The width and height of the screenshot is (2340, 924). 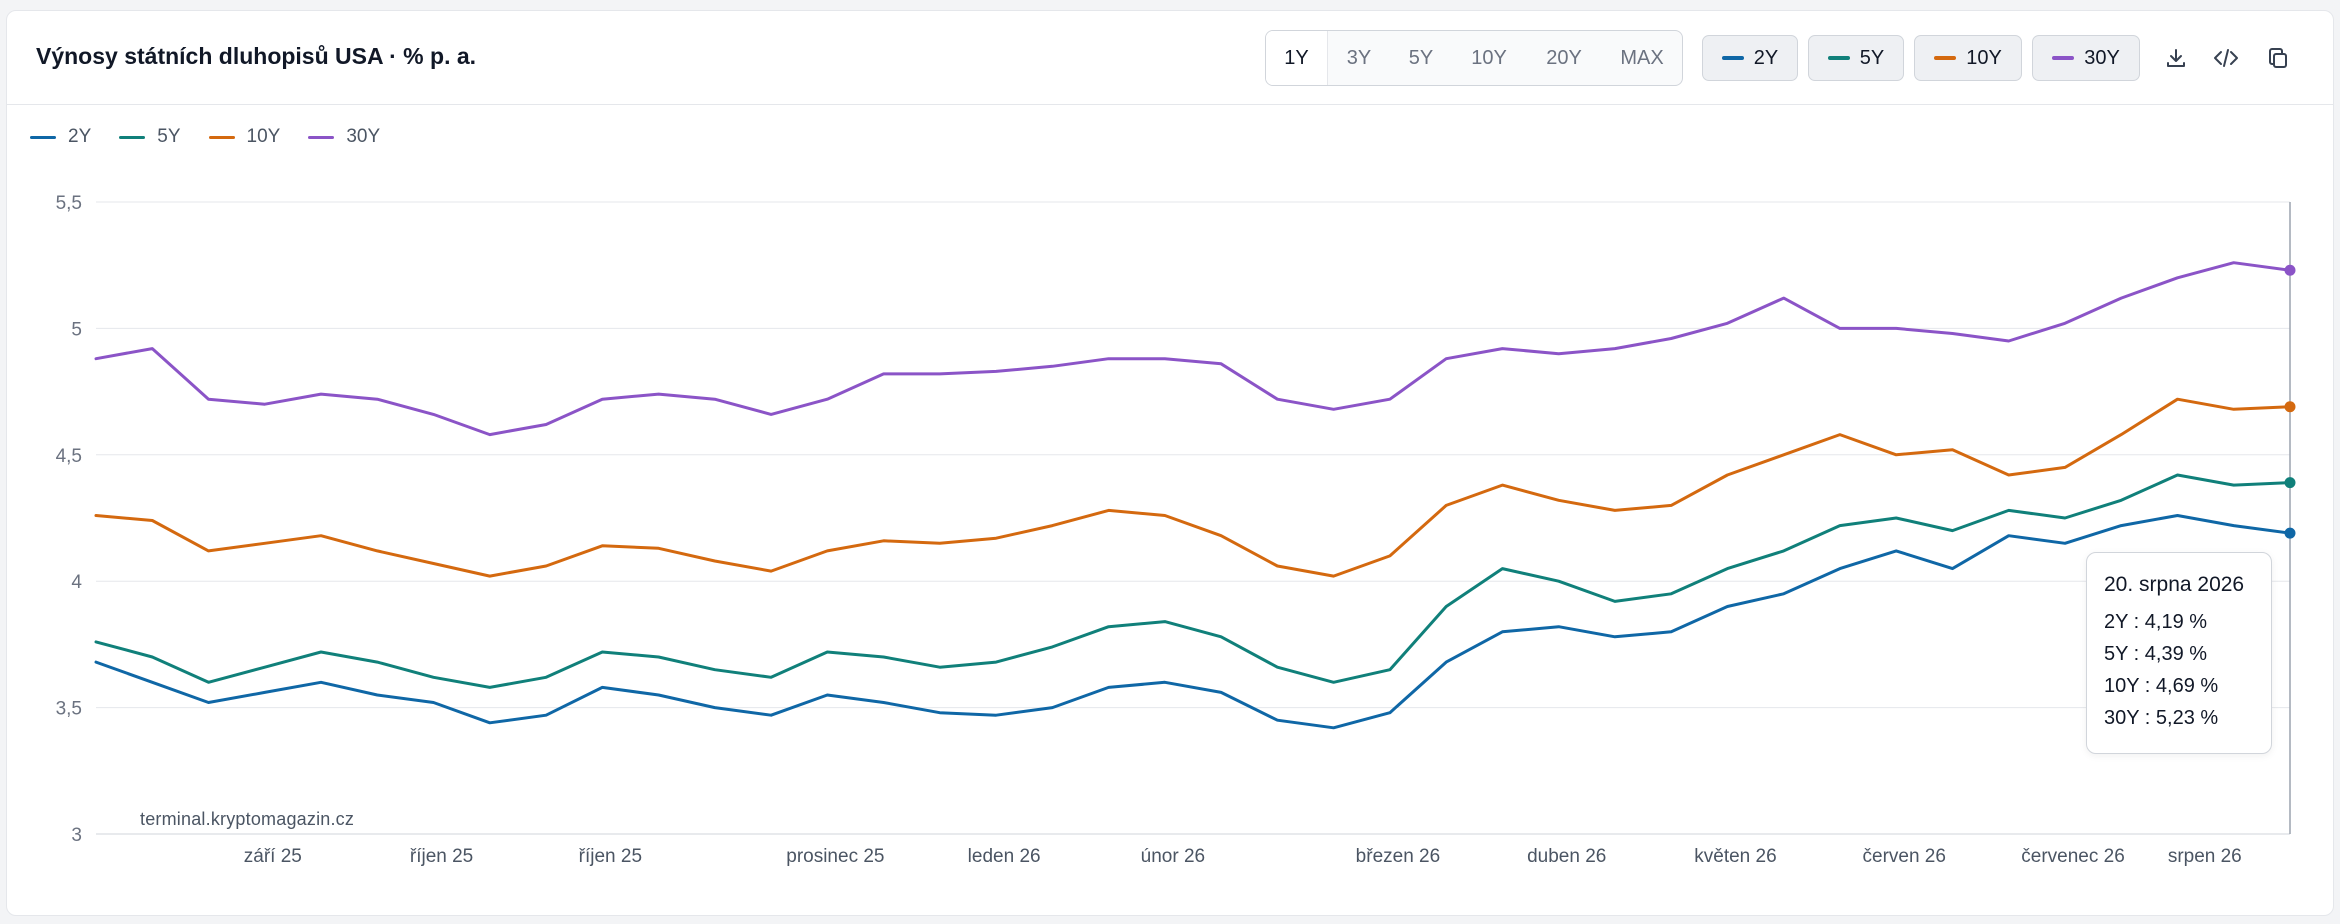 What do you see at coordinates (344, 137) in the screenshot?
I see `legend-item-30y: 30Y` at bounding box center [344, 137].